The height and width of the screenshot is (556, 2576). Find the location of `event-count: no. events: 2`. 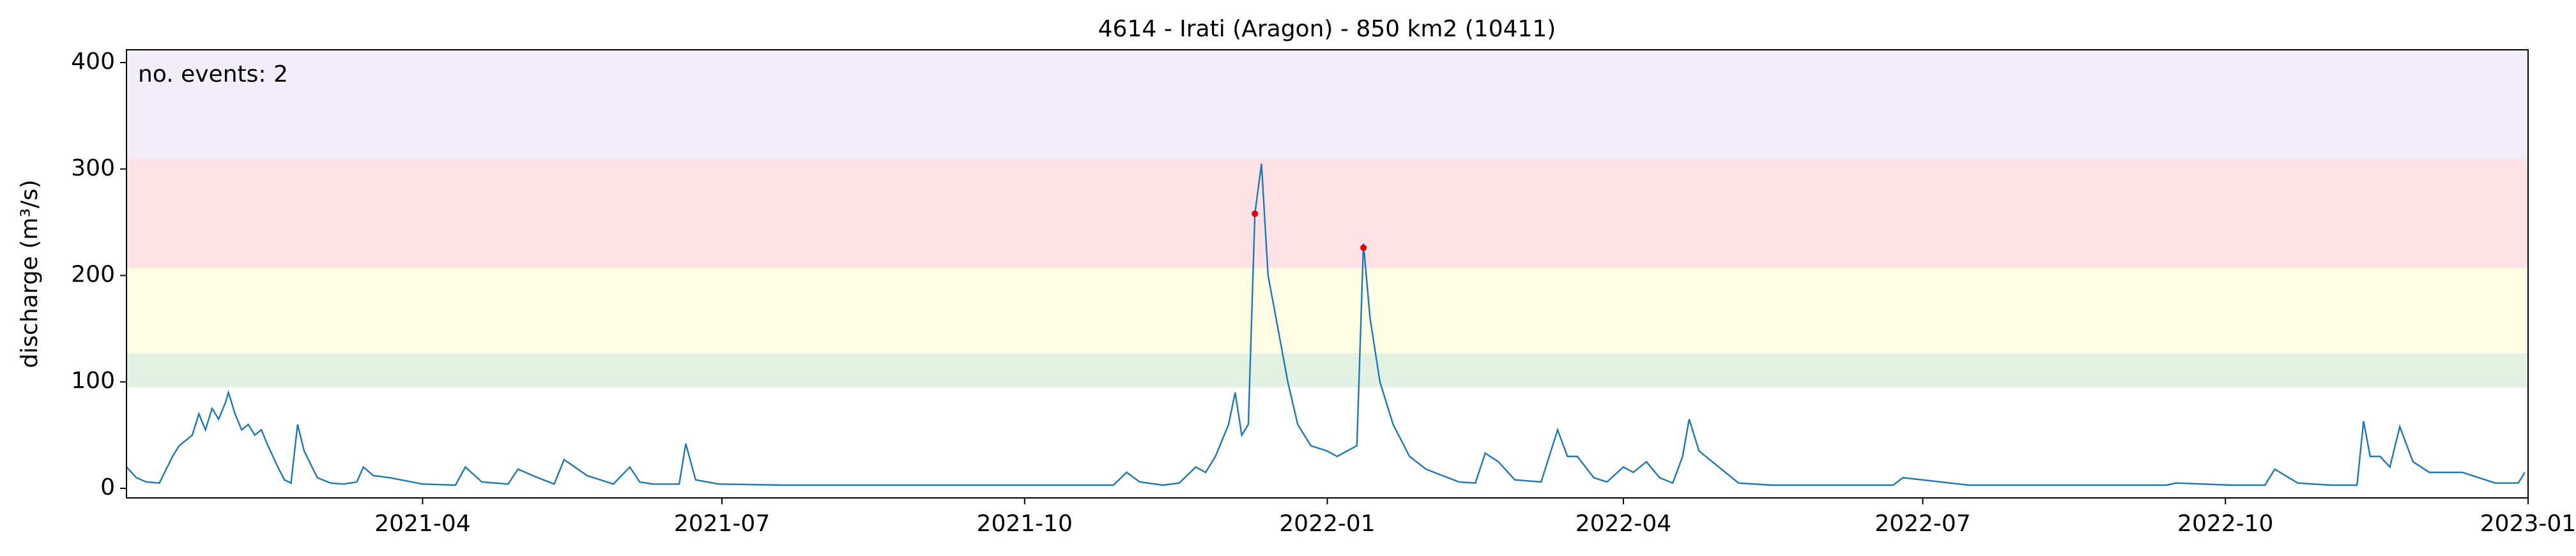

event-count: no. events: 2 is located at coordinates (213, 74).